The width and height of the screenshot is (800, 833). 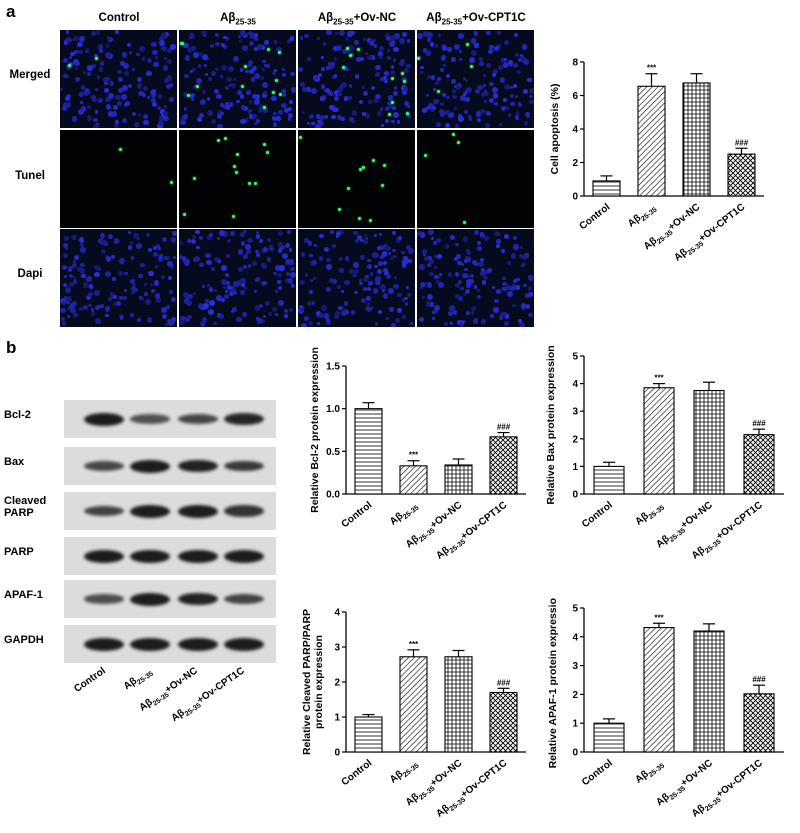 I want to click on y-tick-label: 0, so click(x=337, y=753).